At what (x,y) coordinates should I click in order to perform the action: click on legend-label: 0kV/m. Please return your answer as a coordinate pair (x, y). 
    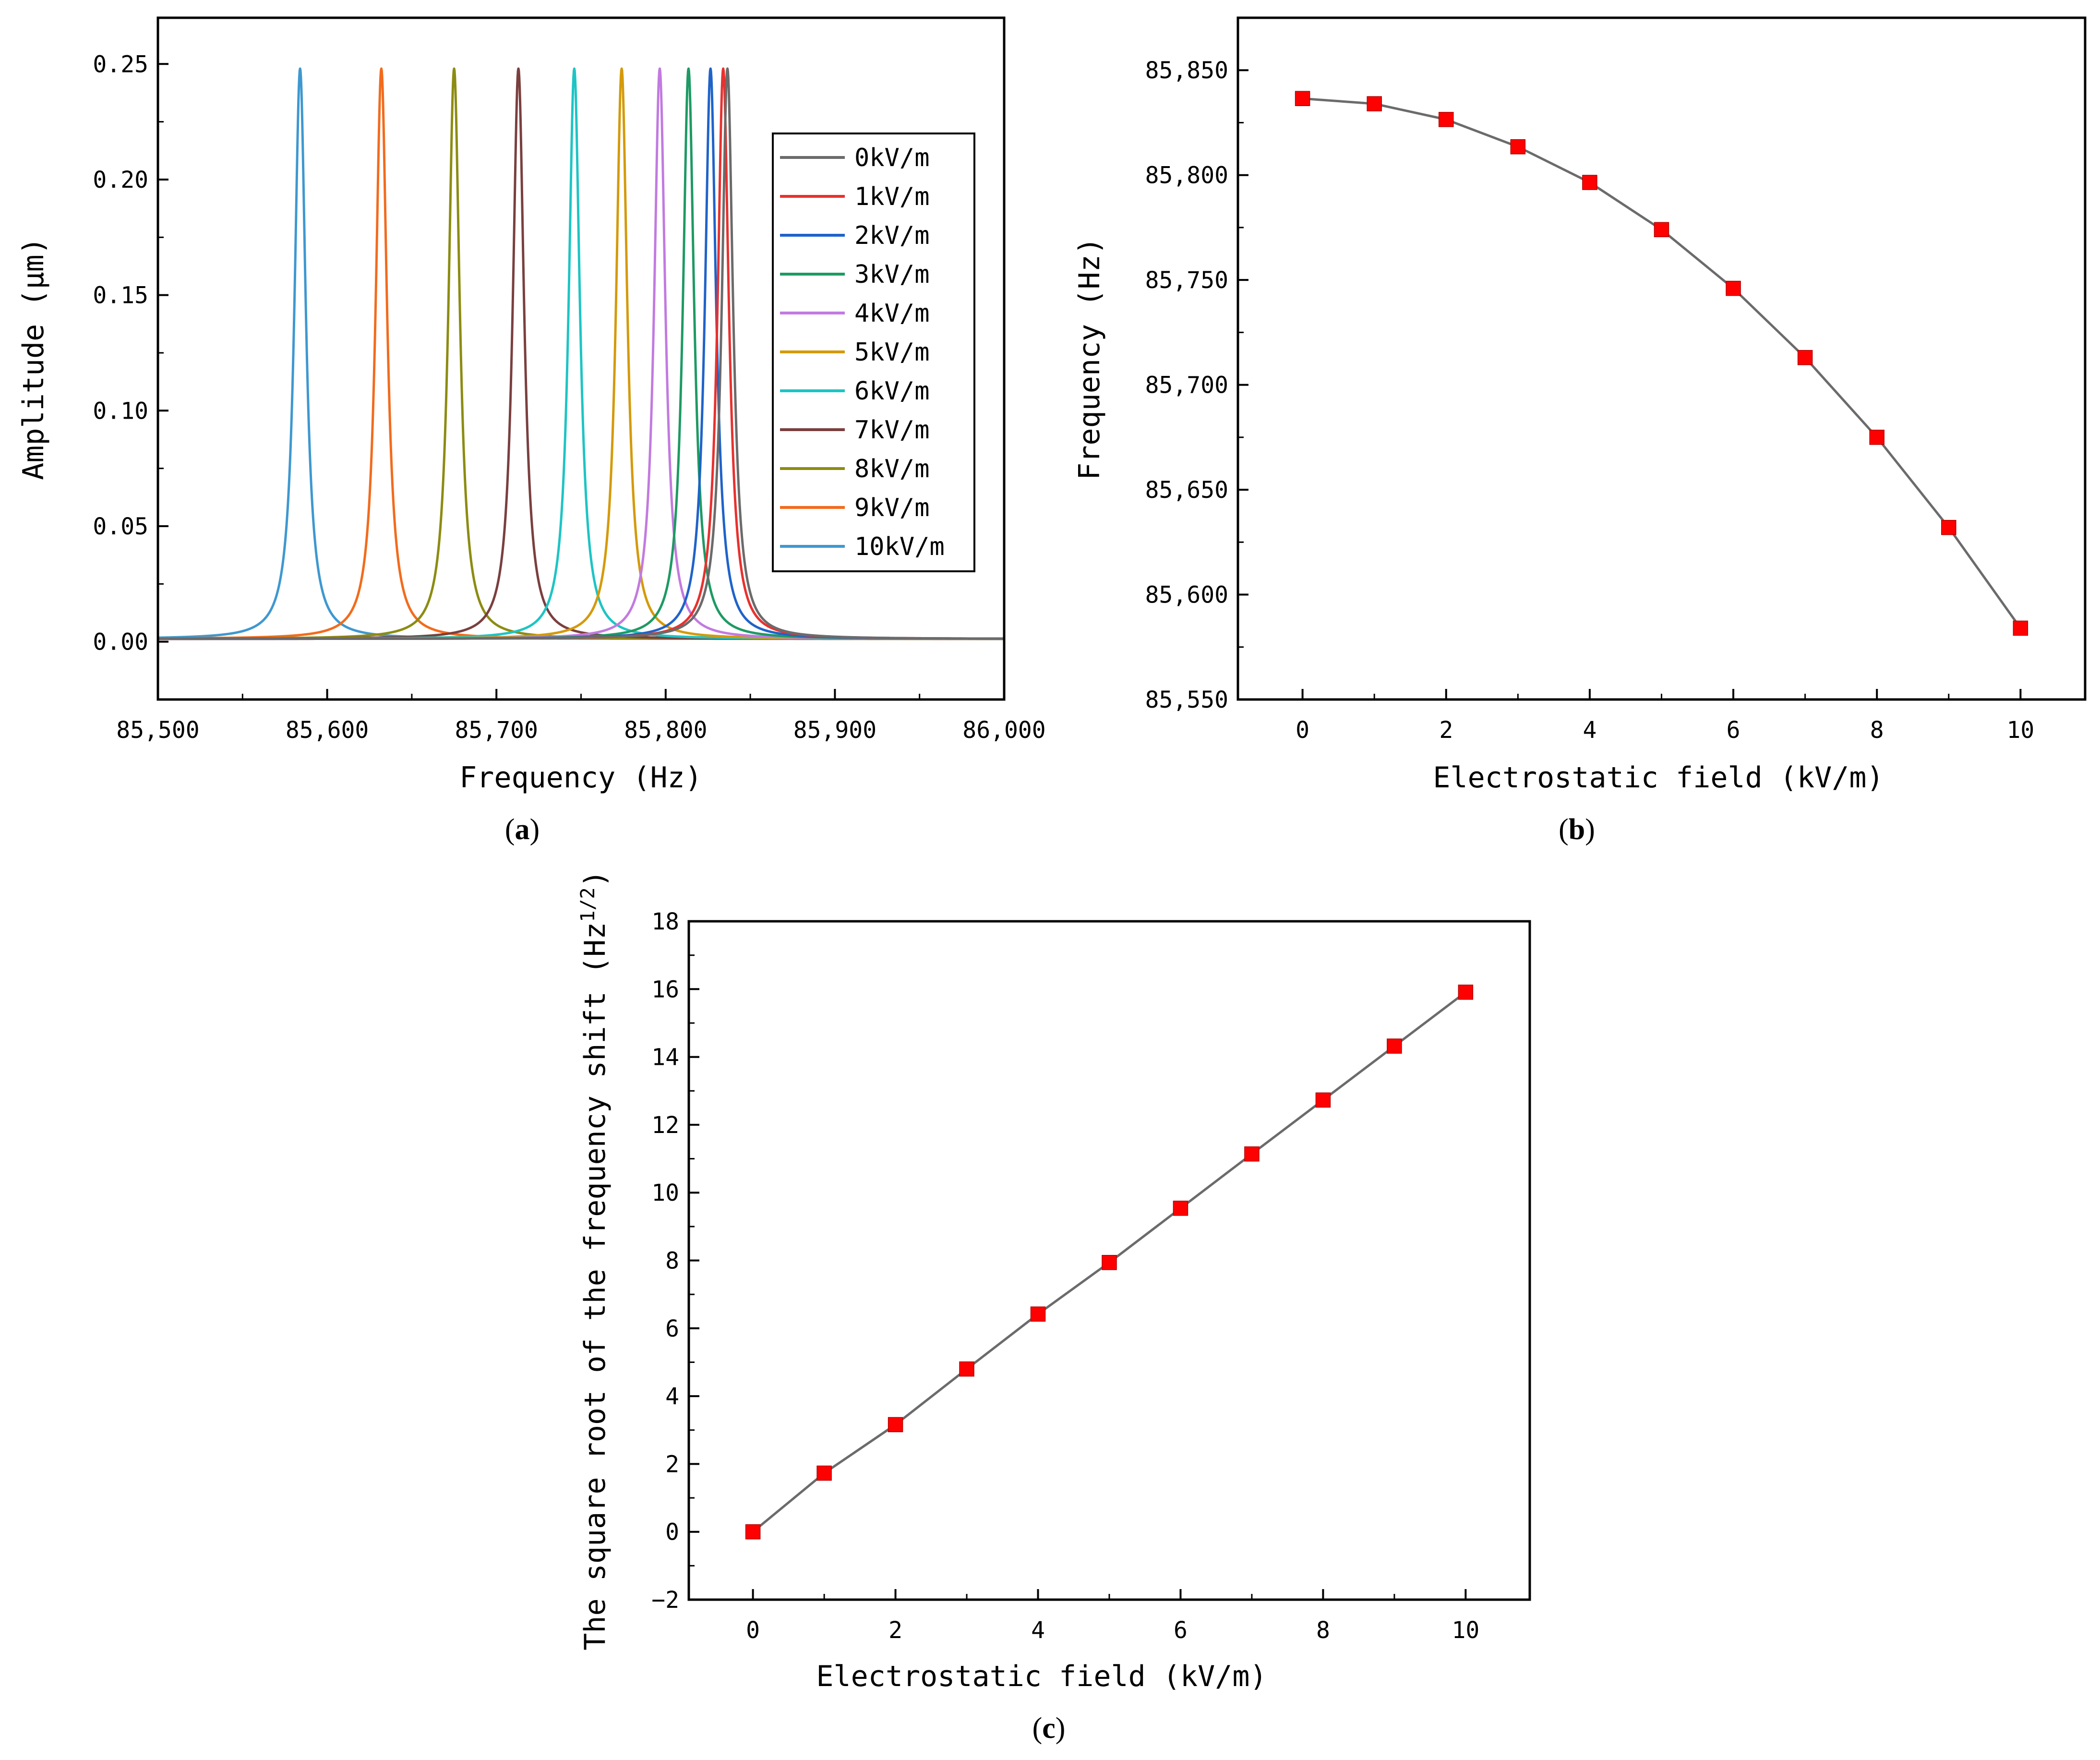
    Looking at the image, I should click on (892, 158).